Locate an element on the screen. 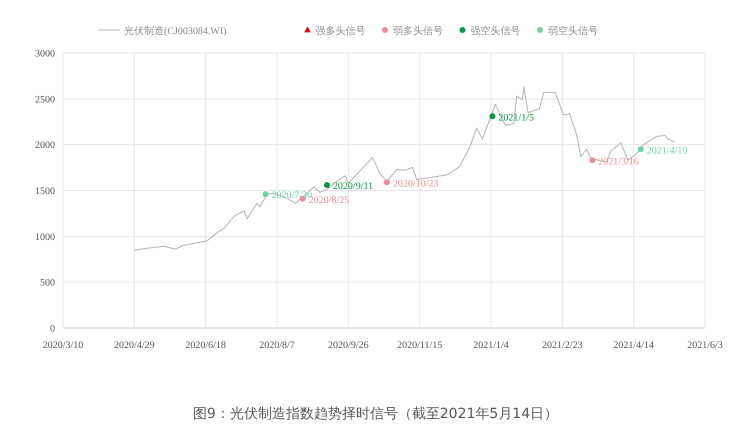 The image size is (751, 432). y-tick-label: 1500 is located at coordinates (45, 191).